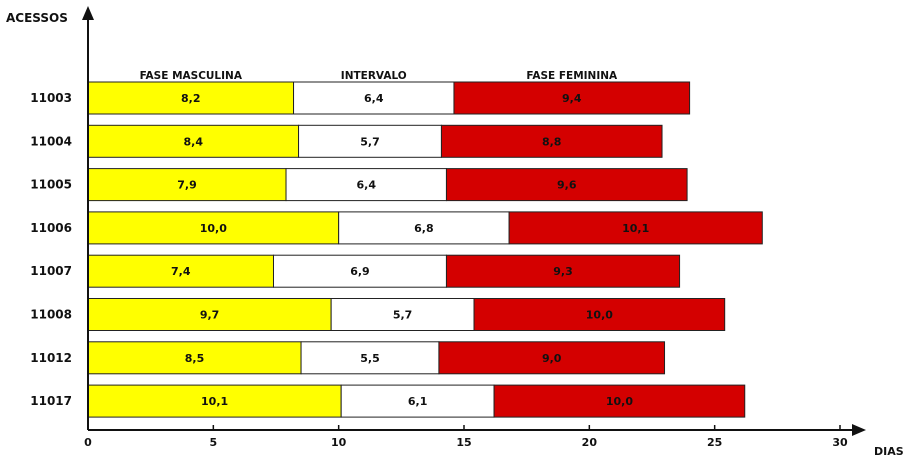 The image size is (918, 460). Describe the element at coordinates (51, 271) in the screenshot. I see `category-label-11007: 11007` at that location.